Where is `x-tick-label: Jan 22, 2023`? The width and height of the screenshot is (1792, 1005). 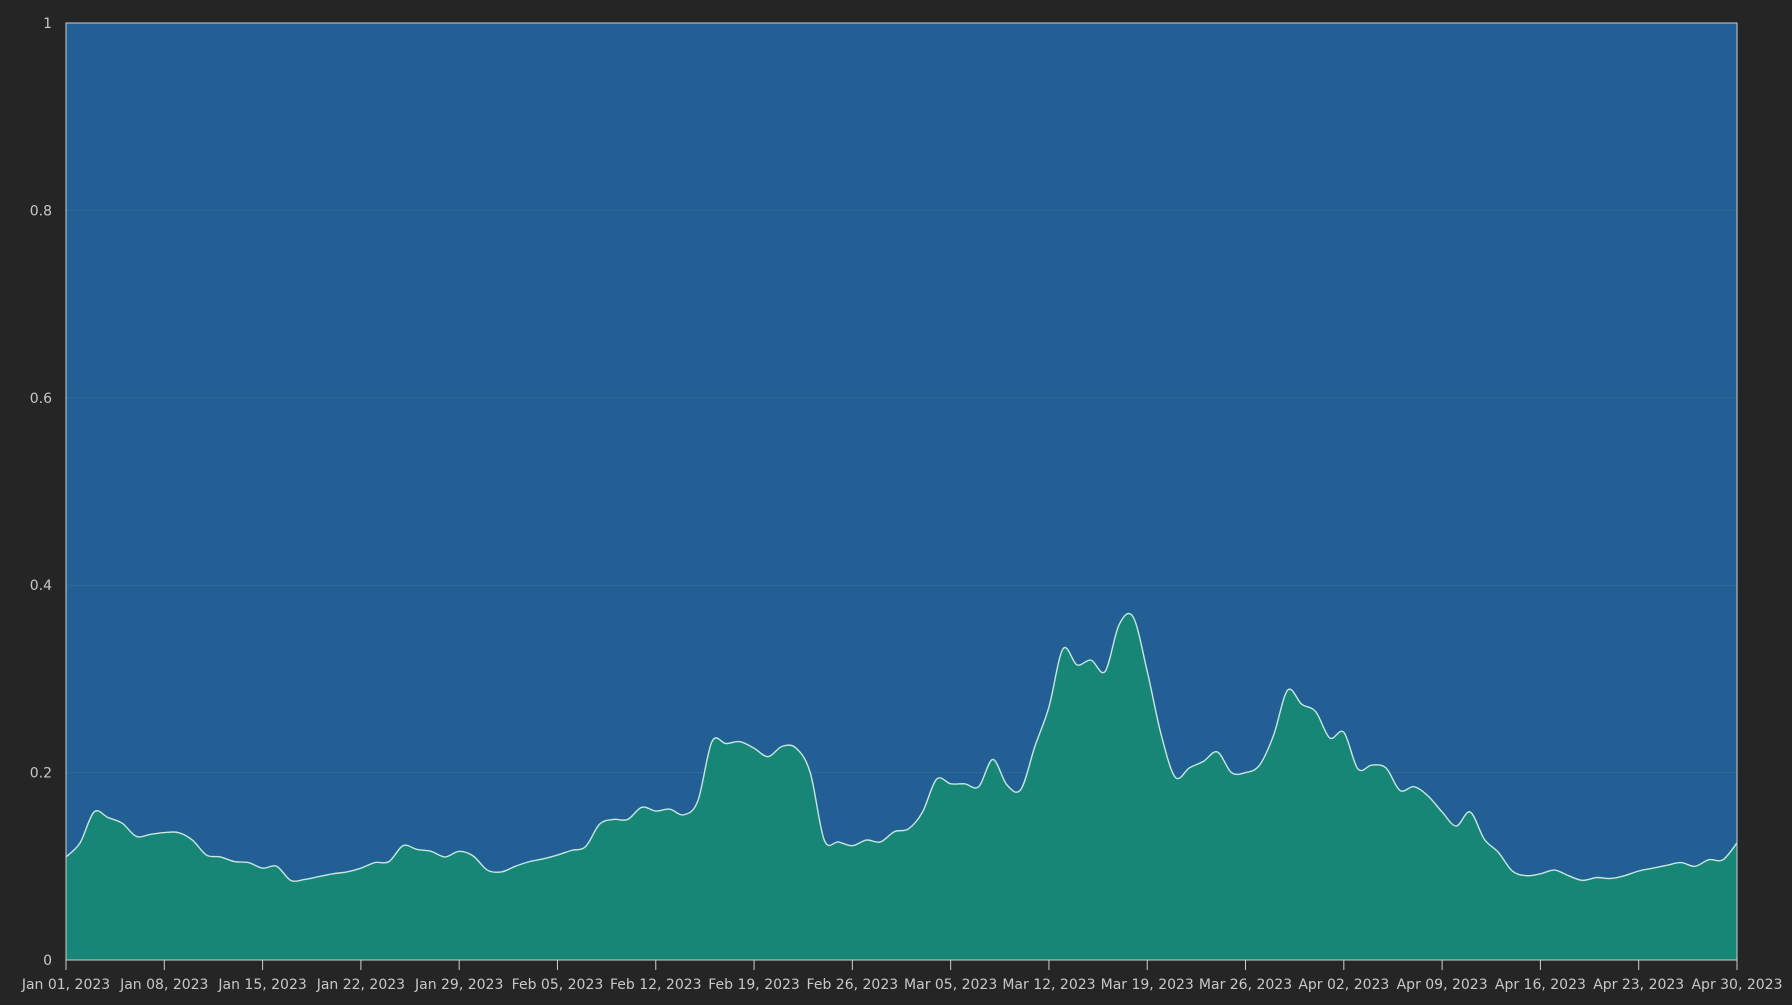 x-tick-label: Jan 22, 2023 is located at coordinates (360, 985).